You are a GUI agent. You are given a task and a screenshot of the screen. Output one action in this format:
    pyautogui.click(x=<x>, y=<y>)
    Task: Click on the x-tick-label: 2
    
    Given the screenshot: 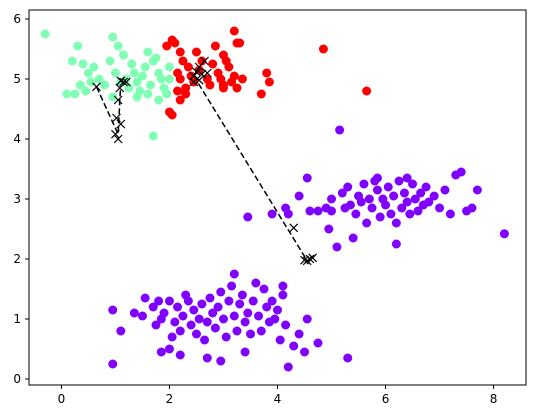 What is the action you would take?
    pyautogui.click(x=170, y=399)
    